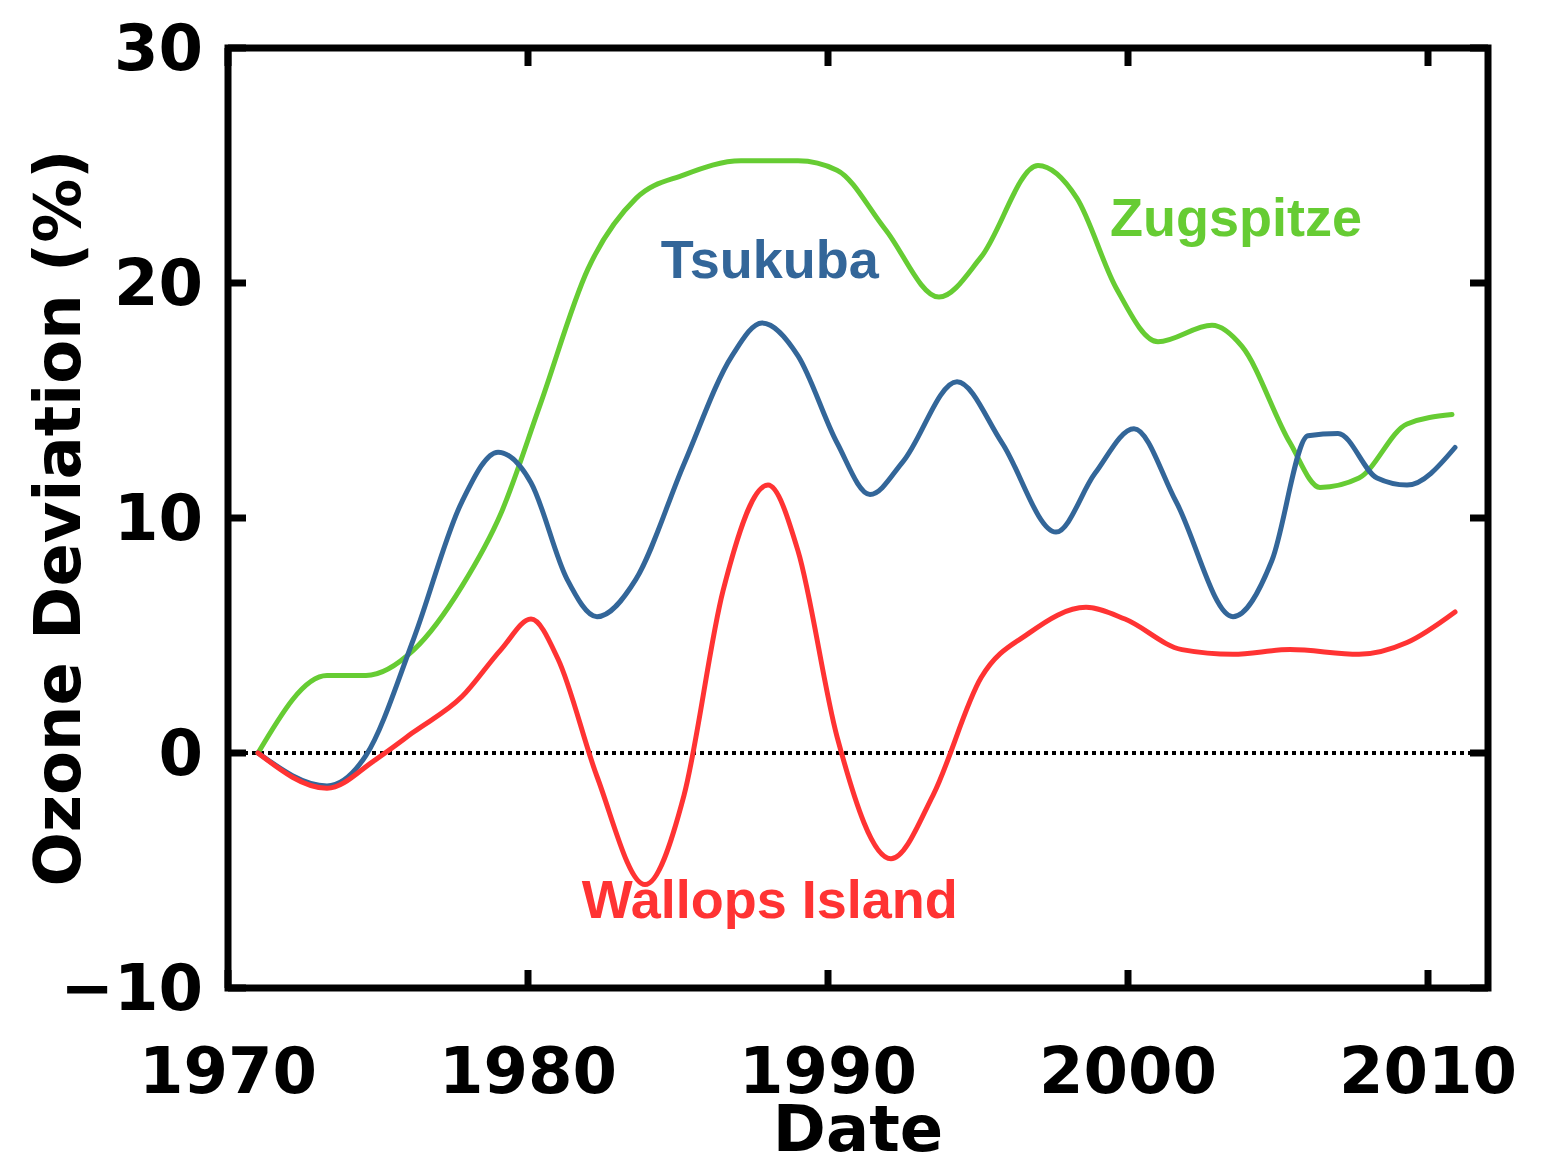 This screenshot has width=1559, height=1176. I want to click on y-tick-label: 20, so click(158, 283).